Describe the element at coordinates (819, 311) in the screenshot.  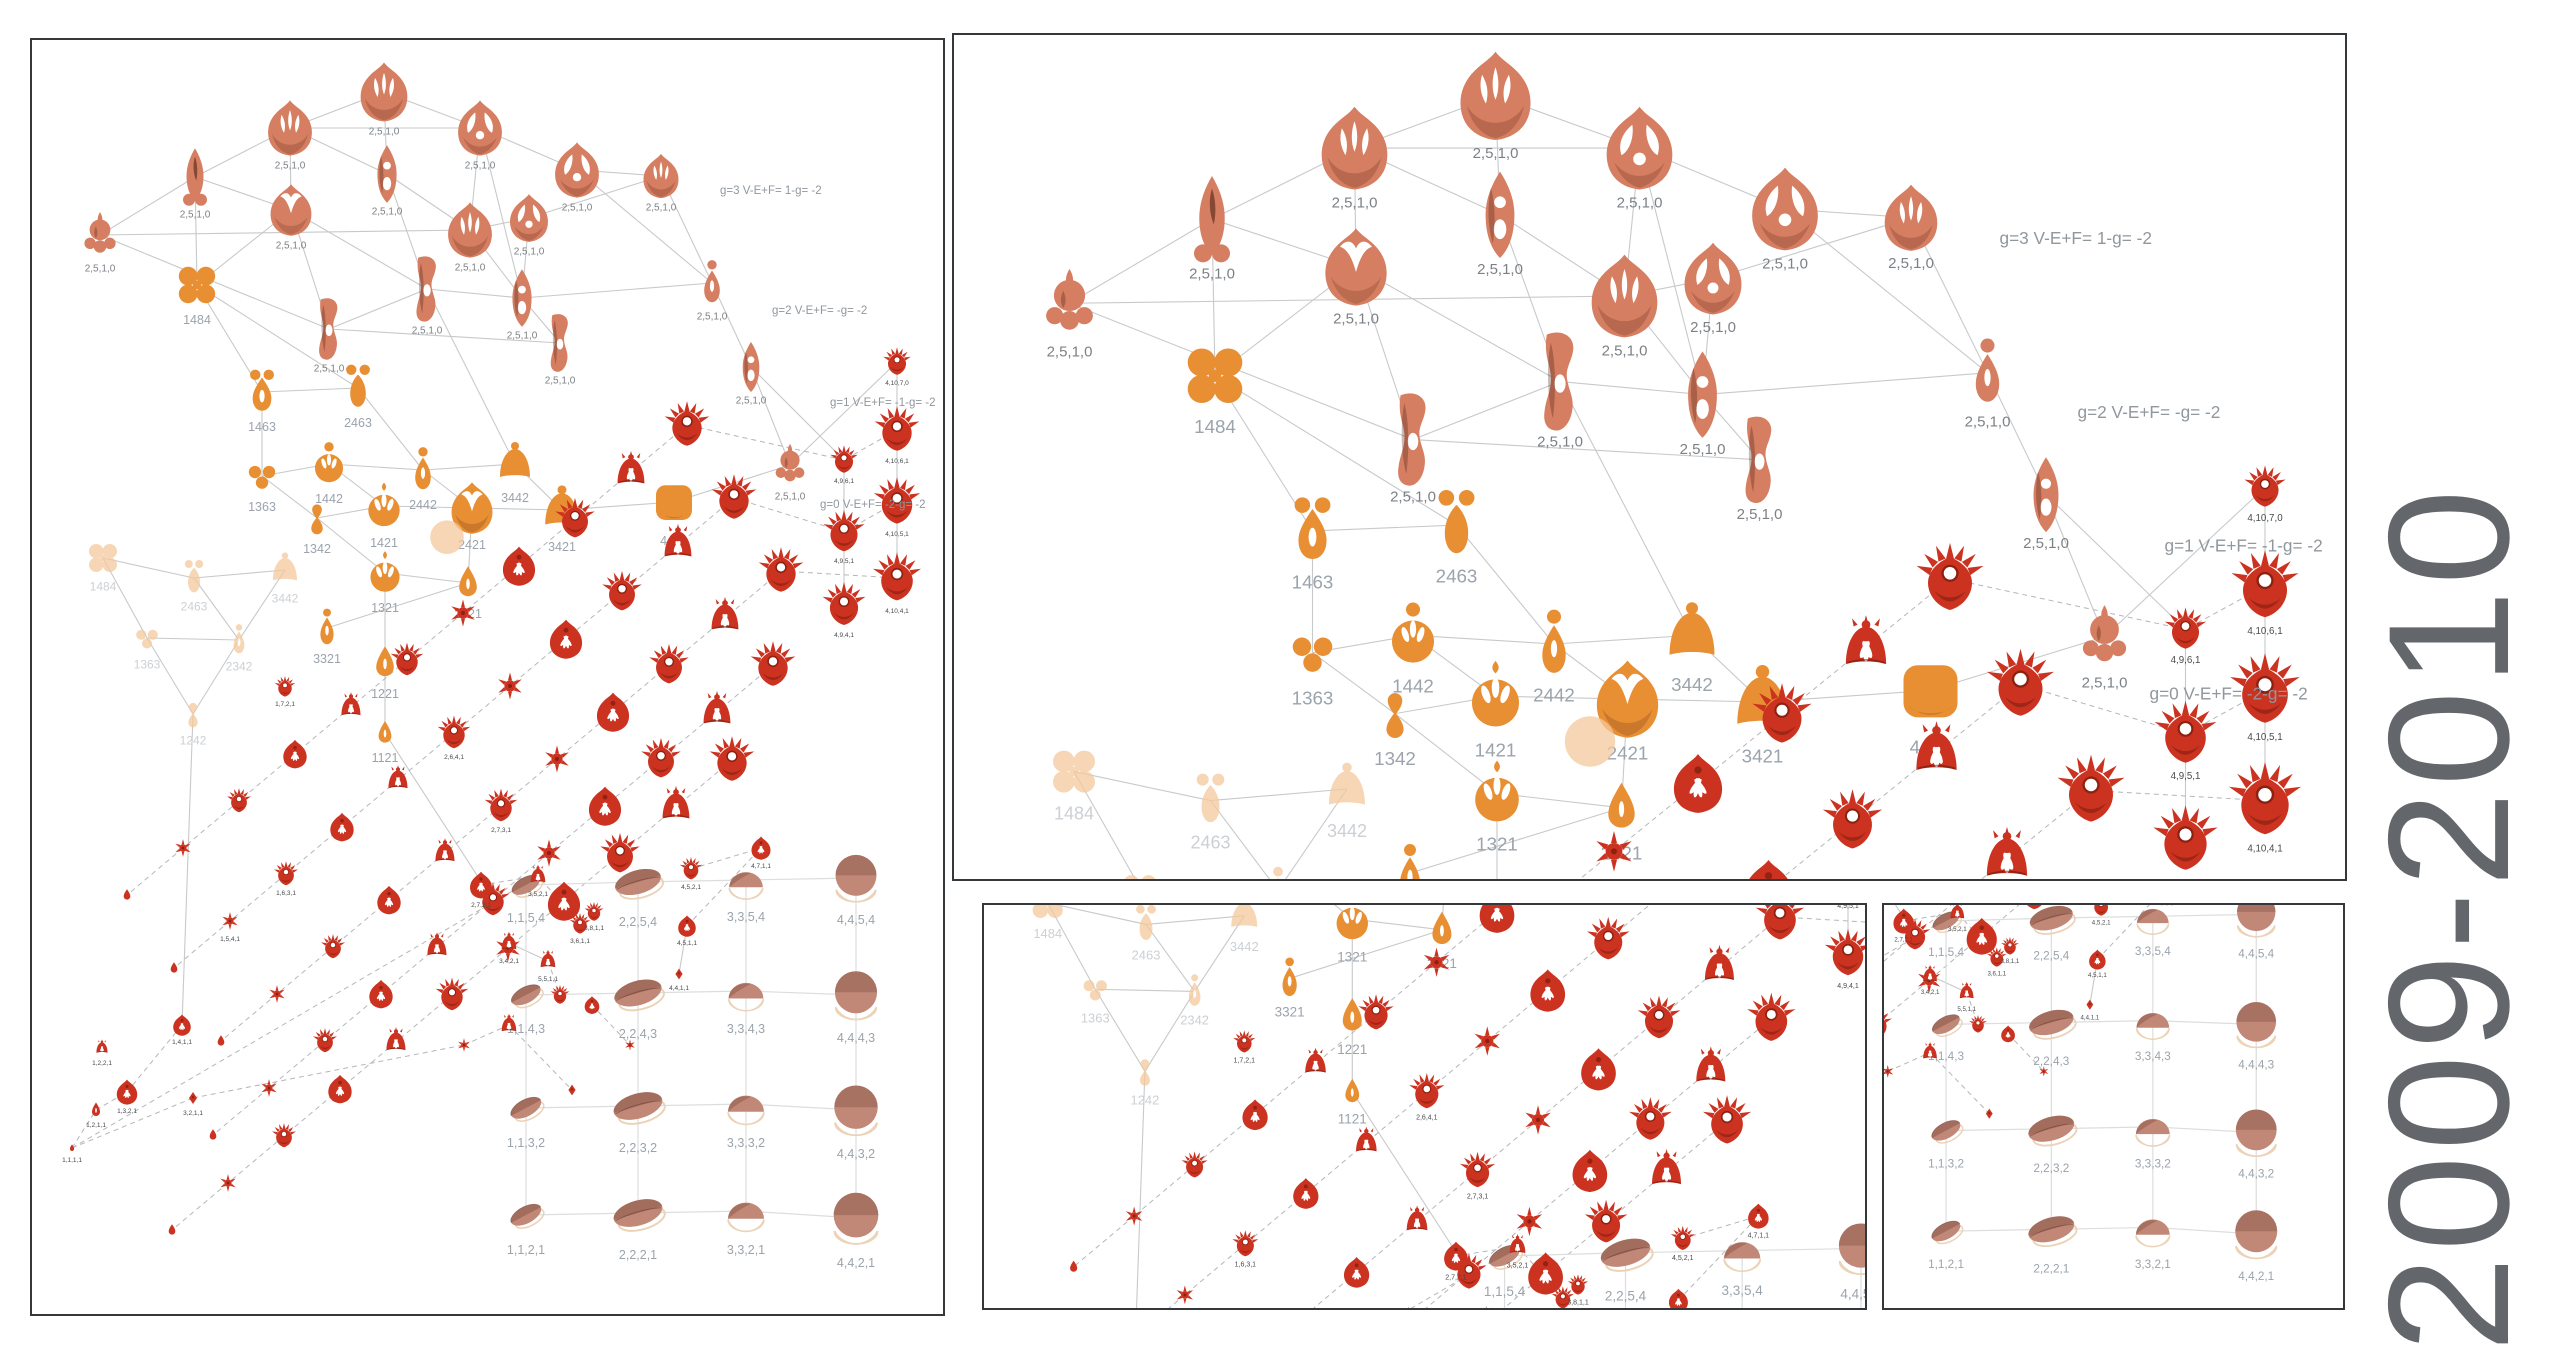
I see `note-node-g-2-V-E-F-g-2: g=2 V-E+F= -g= -2` at that location.